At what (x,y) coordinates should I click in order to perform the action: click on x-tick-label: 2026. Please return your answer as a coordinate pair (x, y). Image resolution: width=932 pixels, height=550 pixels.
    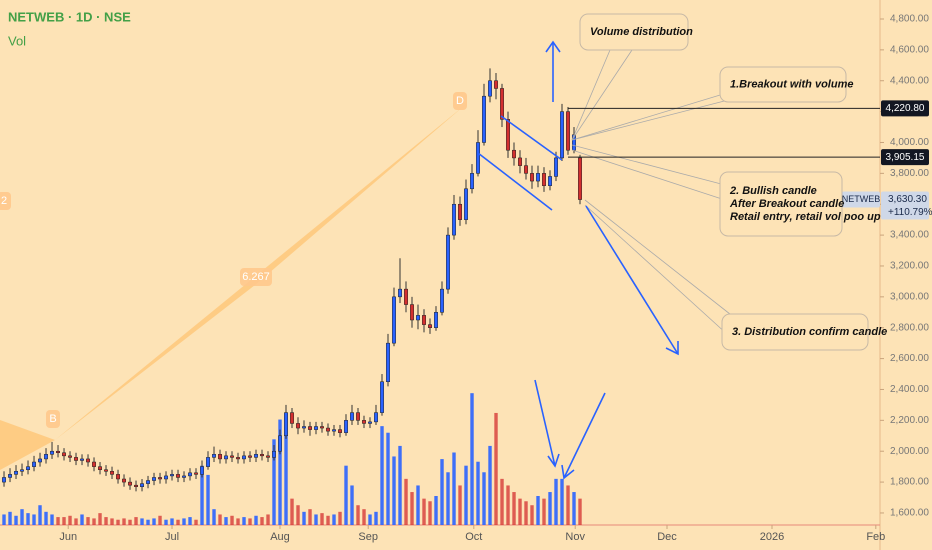
    Looking at the image, I should click on (772, 537).